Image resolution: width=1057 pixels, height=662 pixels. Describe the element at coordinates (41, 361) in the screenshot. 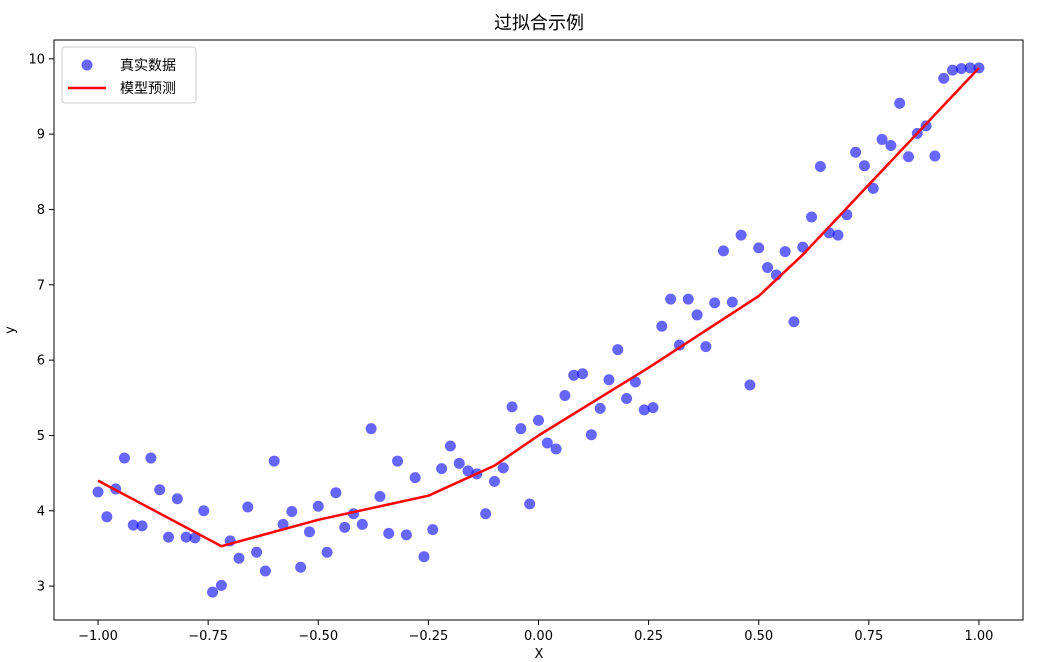

I see `y-tick-label: 6` at that location.